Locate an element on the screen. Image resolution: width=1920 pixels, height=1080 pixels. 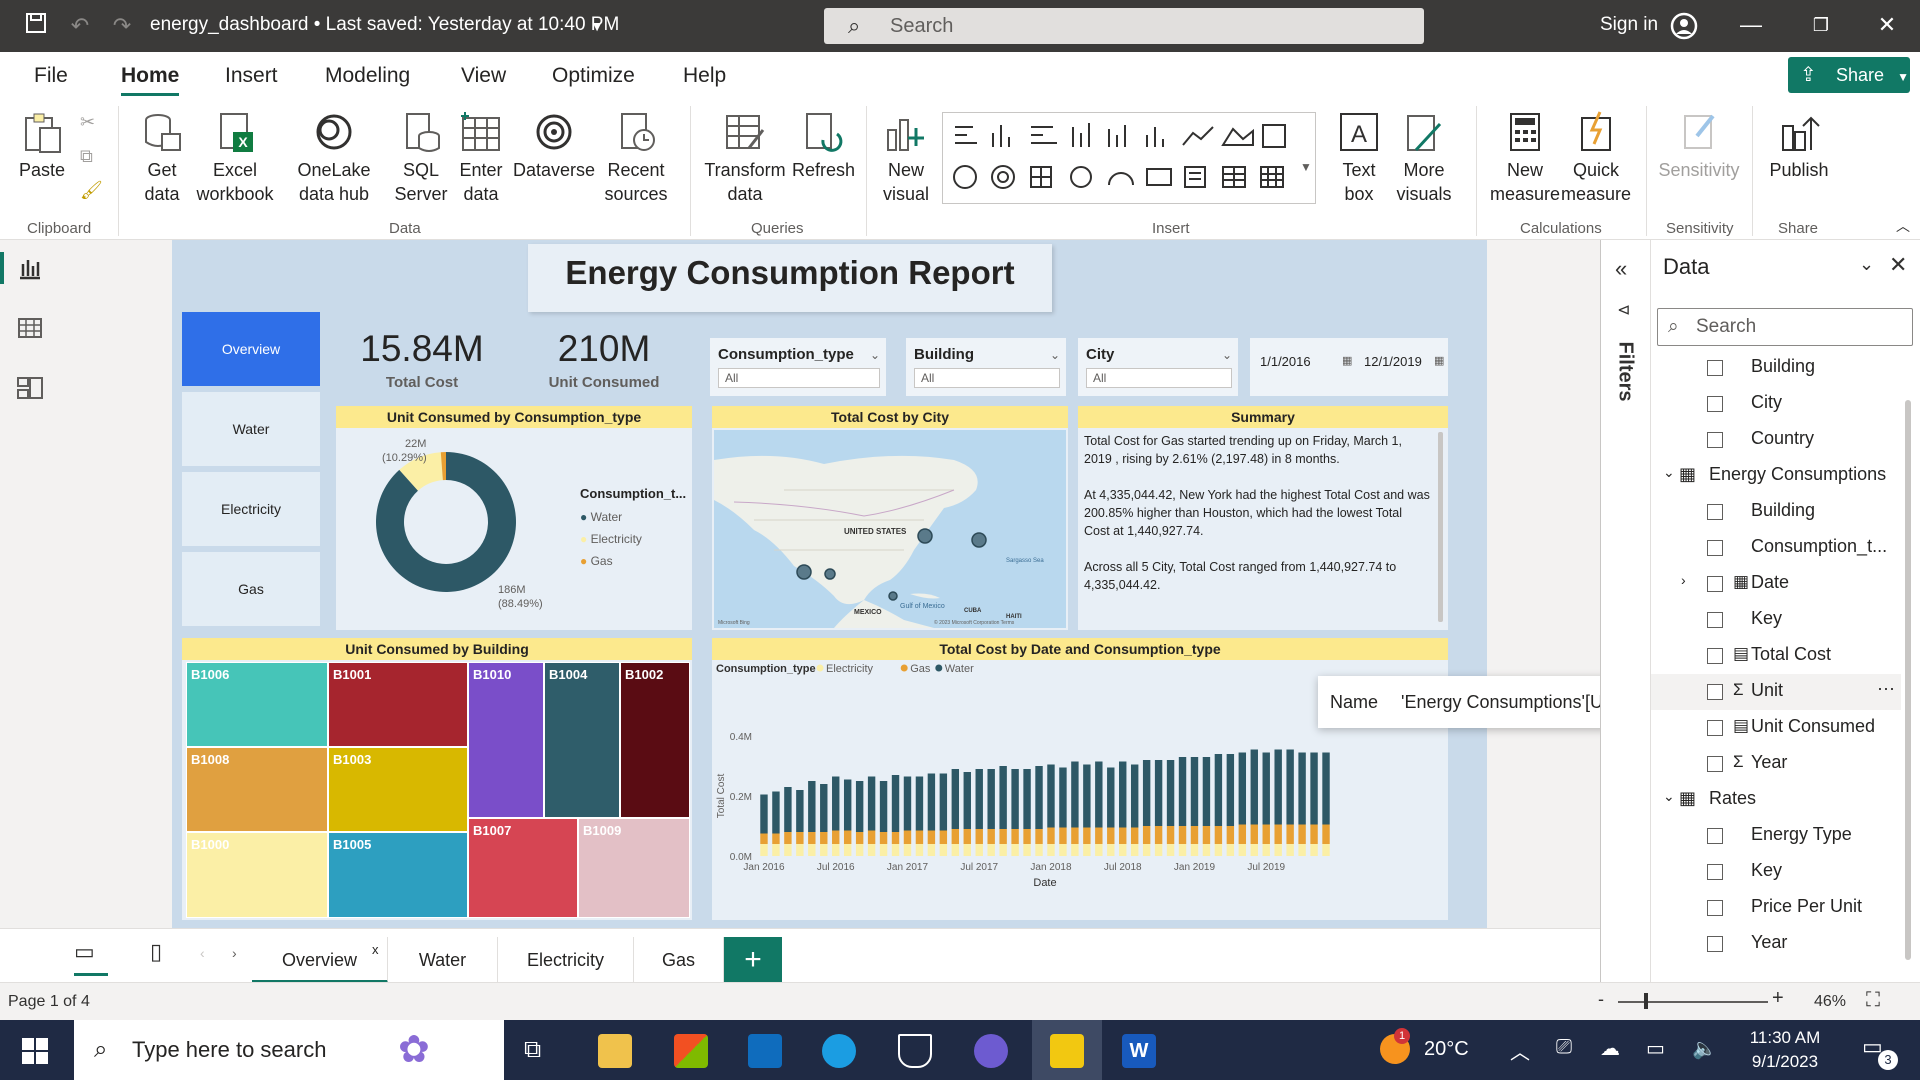
get-data-button: Get data is located at coordinates (162, 158).